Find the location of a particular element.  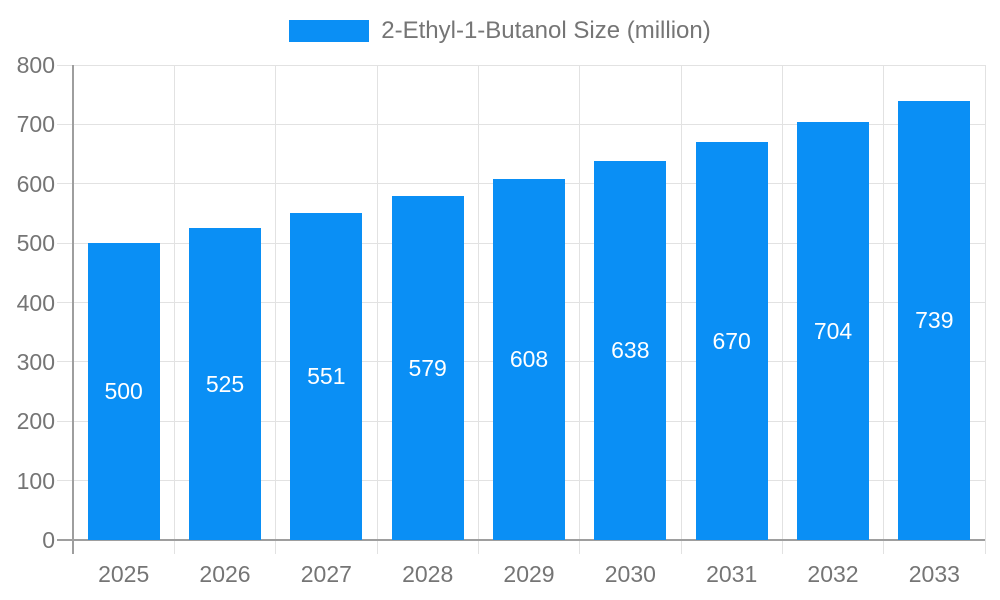

x-tick-label: 2033 is located at coordinates (934, 574).